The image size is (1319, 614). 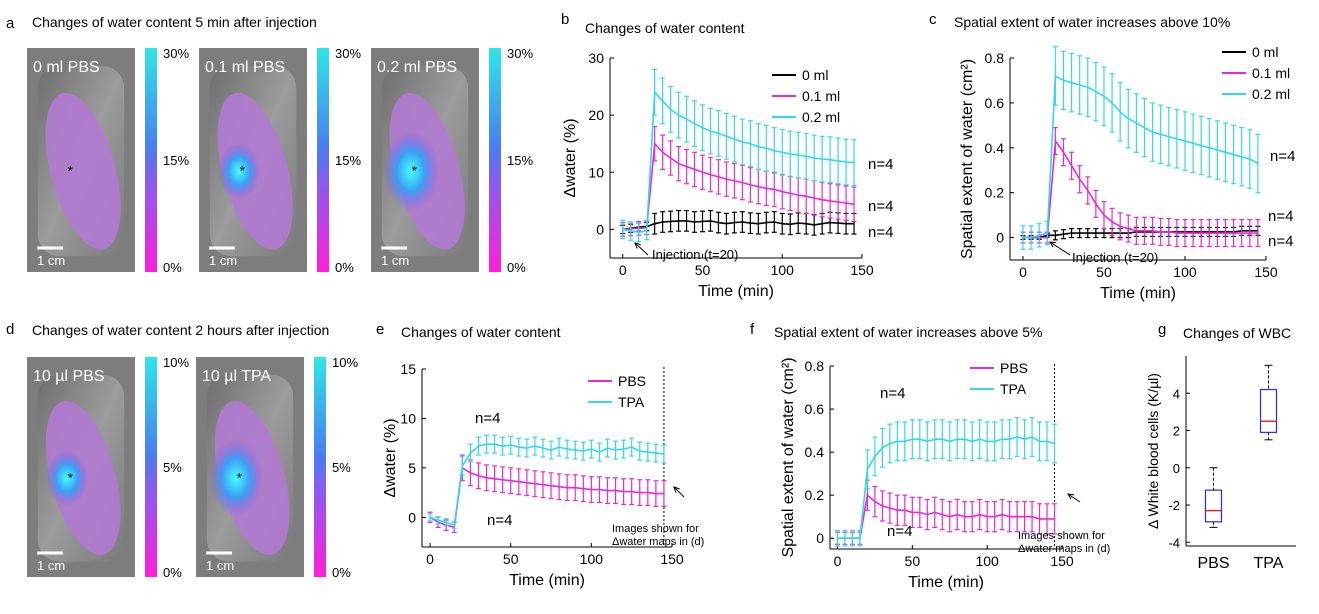 What do you see at coordinates (880, 206) in the screenshot?
I see `n-label: n=4` at bounding box center [880, 206].